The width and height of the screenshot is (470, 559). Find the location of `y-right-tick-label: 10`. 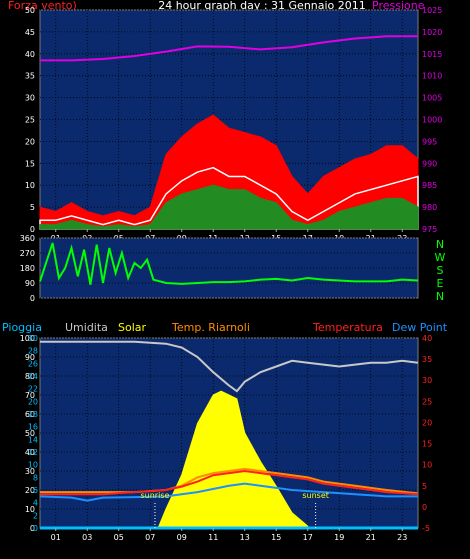

y-right-tick-label: 10 is located at coordinates (427, 465).